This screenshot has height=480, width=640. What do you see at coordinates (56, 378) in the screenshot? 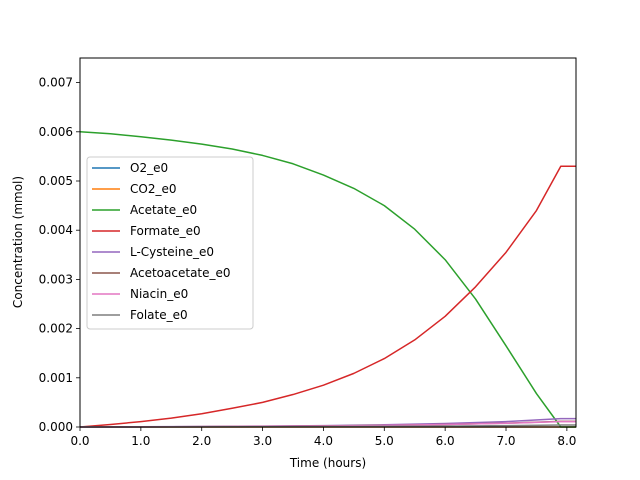
I see `y-tick-label: 0.001` at bounding box center [56, 378].